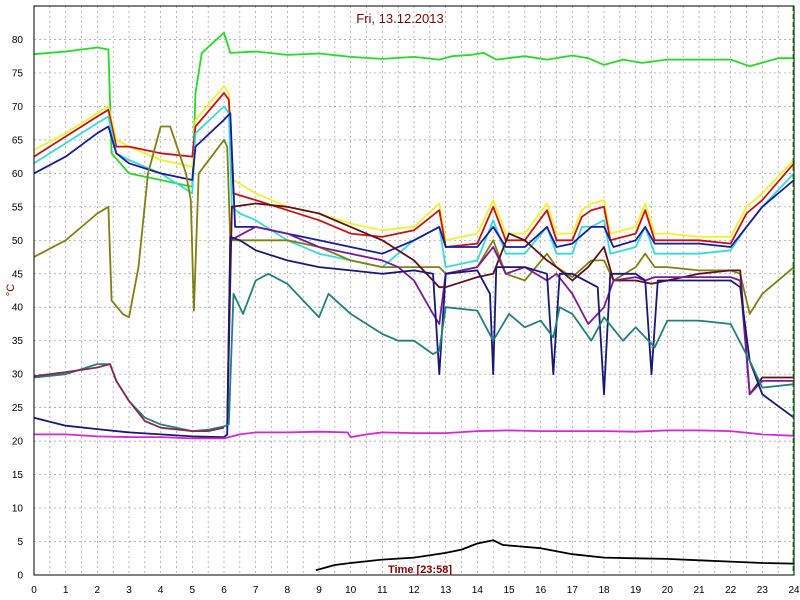 The height and width of the screenshot is (600, 800). I want to click on x-tick-label: 2, so click(98, 590).